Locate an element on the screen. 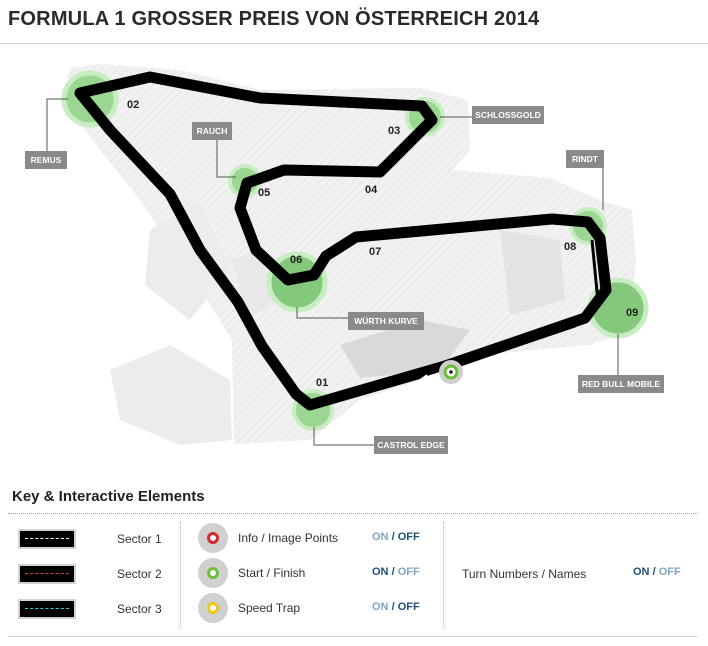  start-finish-on: ON is located at coordinates (380, 572).